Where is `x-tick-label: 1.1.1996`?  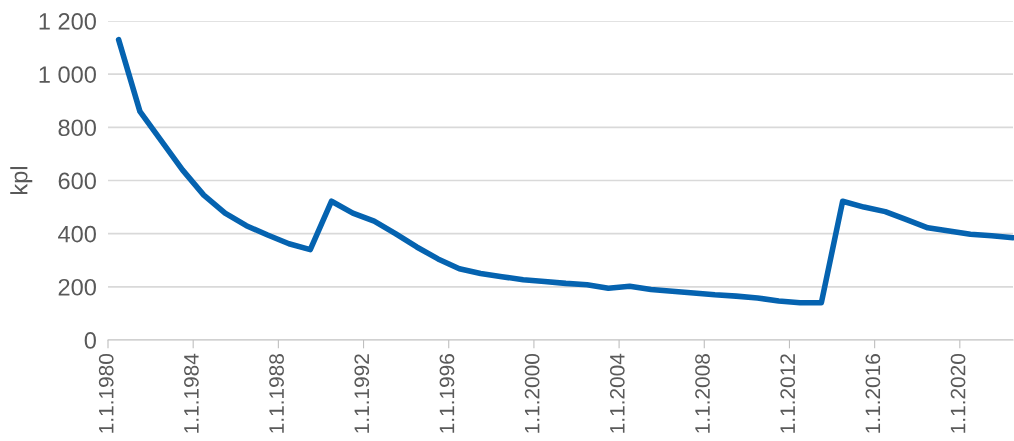 x-tick-label: 1.1.1996 is located at coordinates (447, 393).